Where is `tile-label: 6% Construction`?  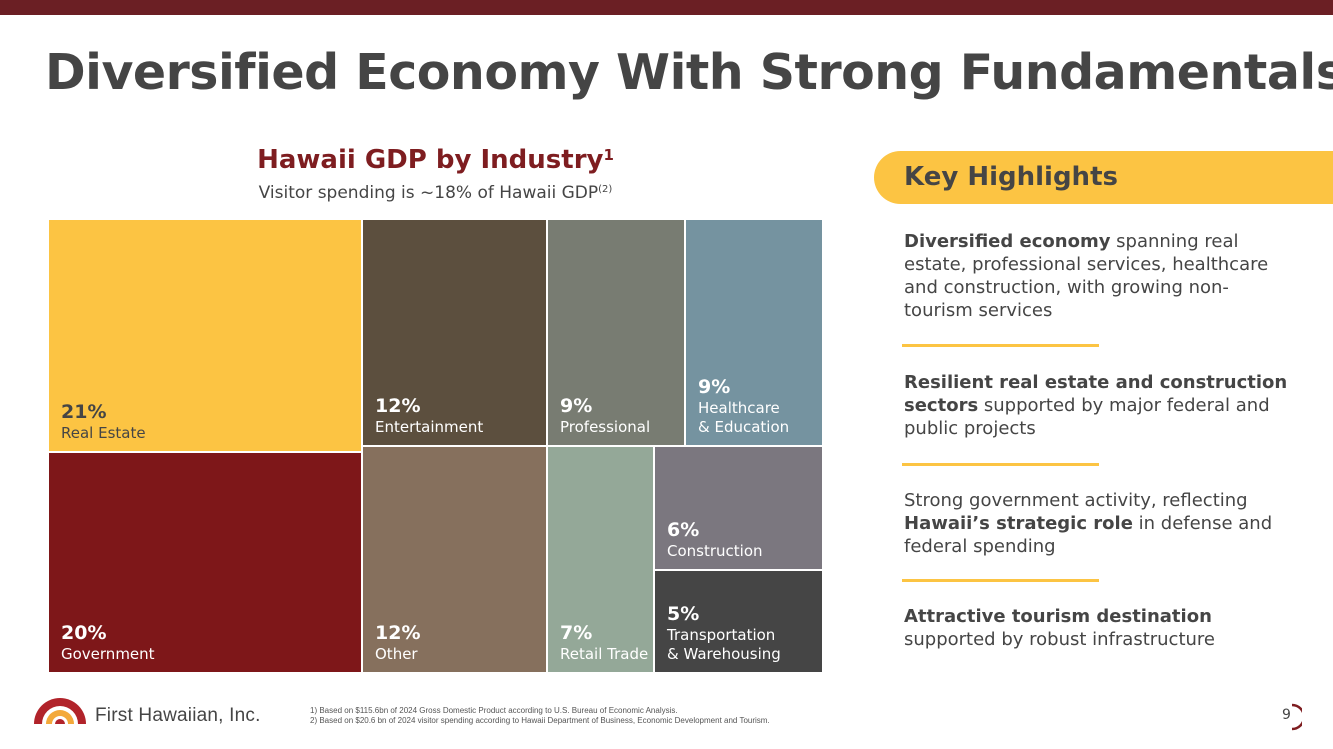 tile-label: 6% Construction is located at coordinates (715, 539).